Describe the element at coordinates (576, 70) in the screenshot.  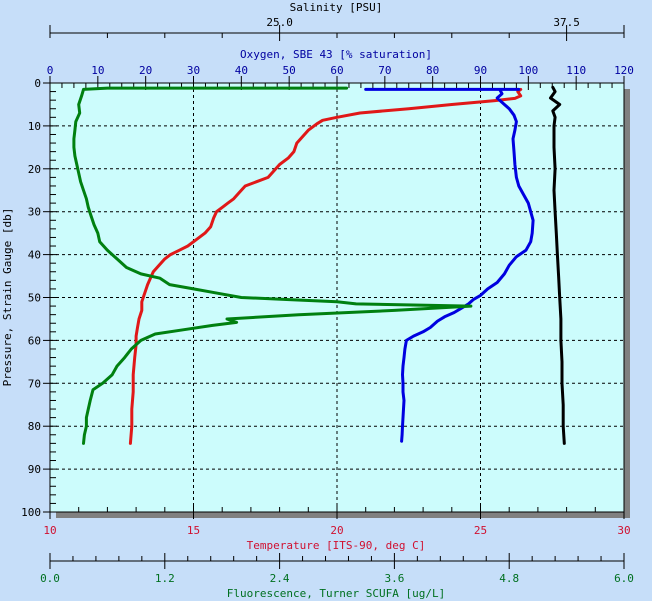
I see `oxygen-tick-label: 110` at that location.